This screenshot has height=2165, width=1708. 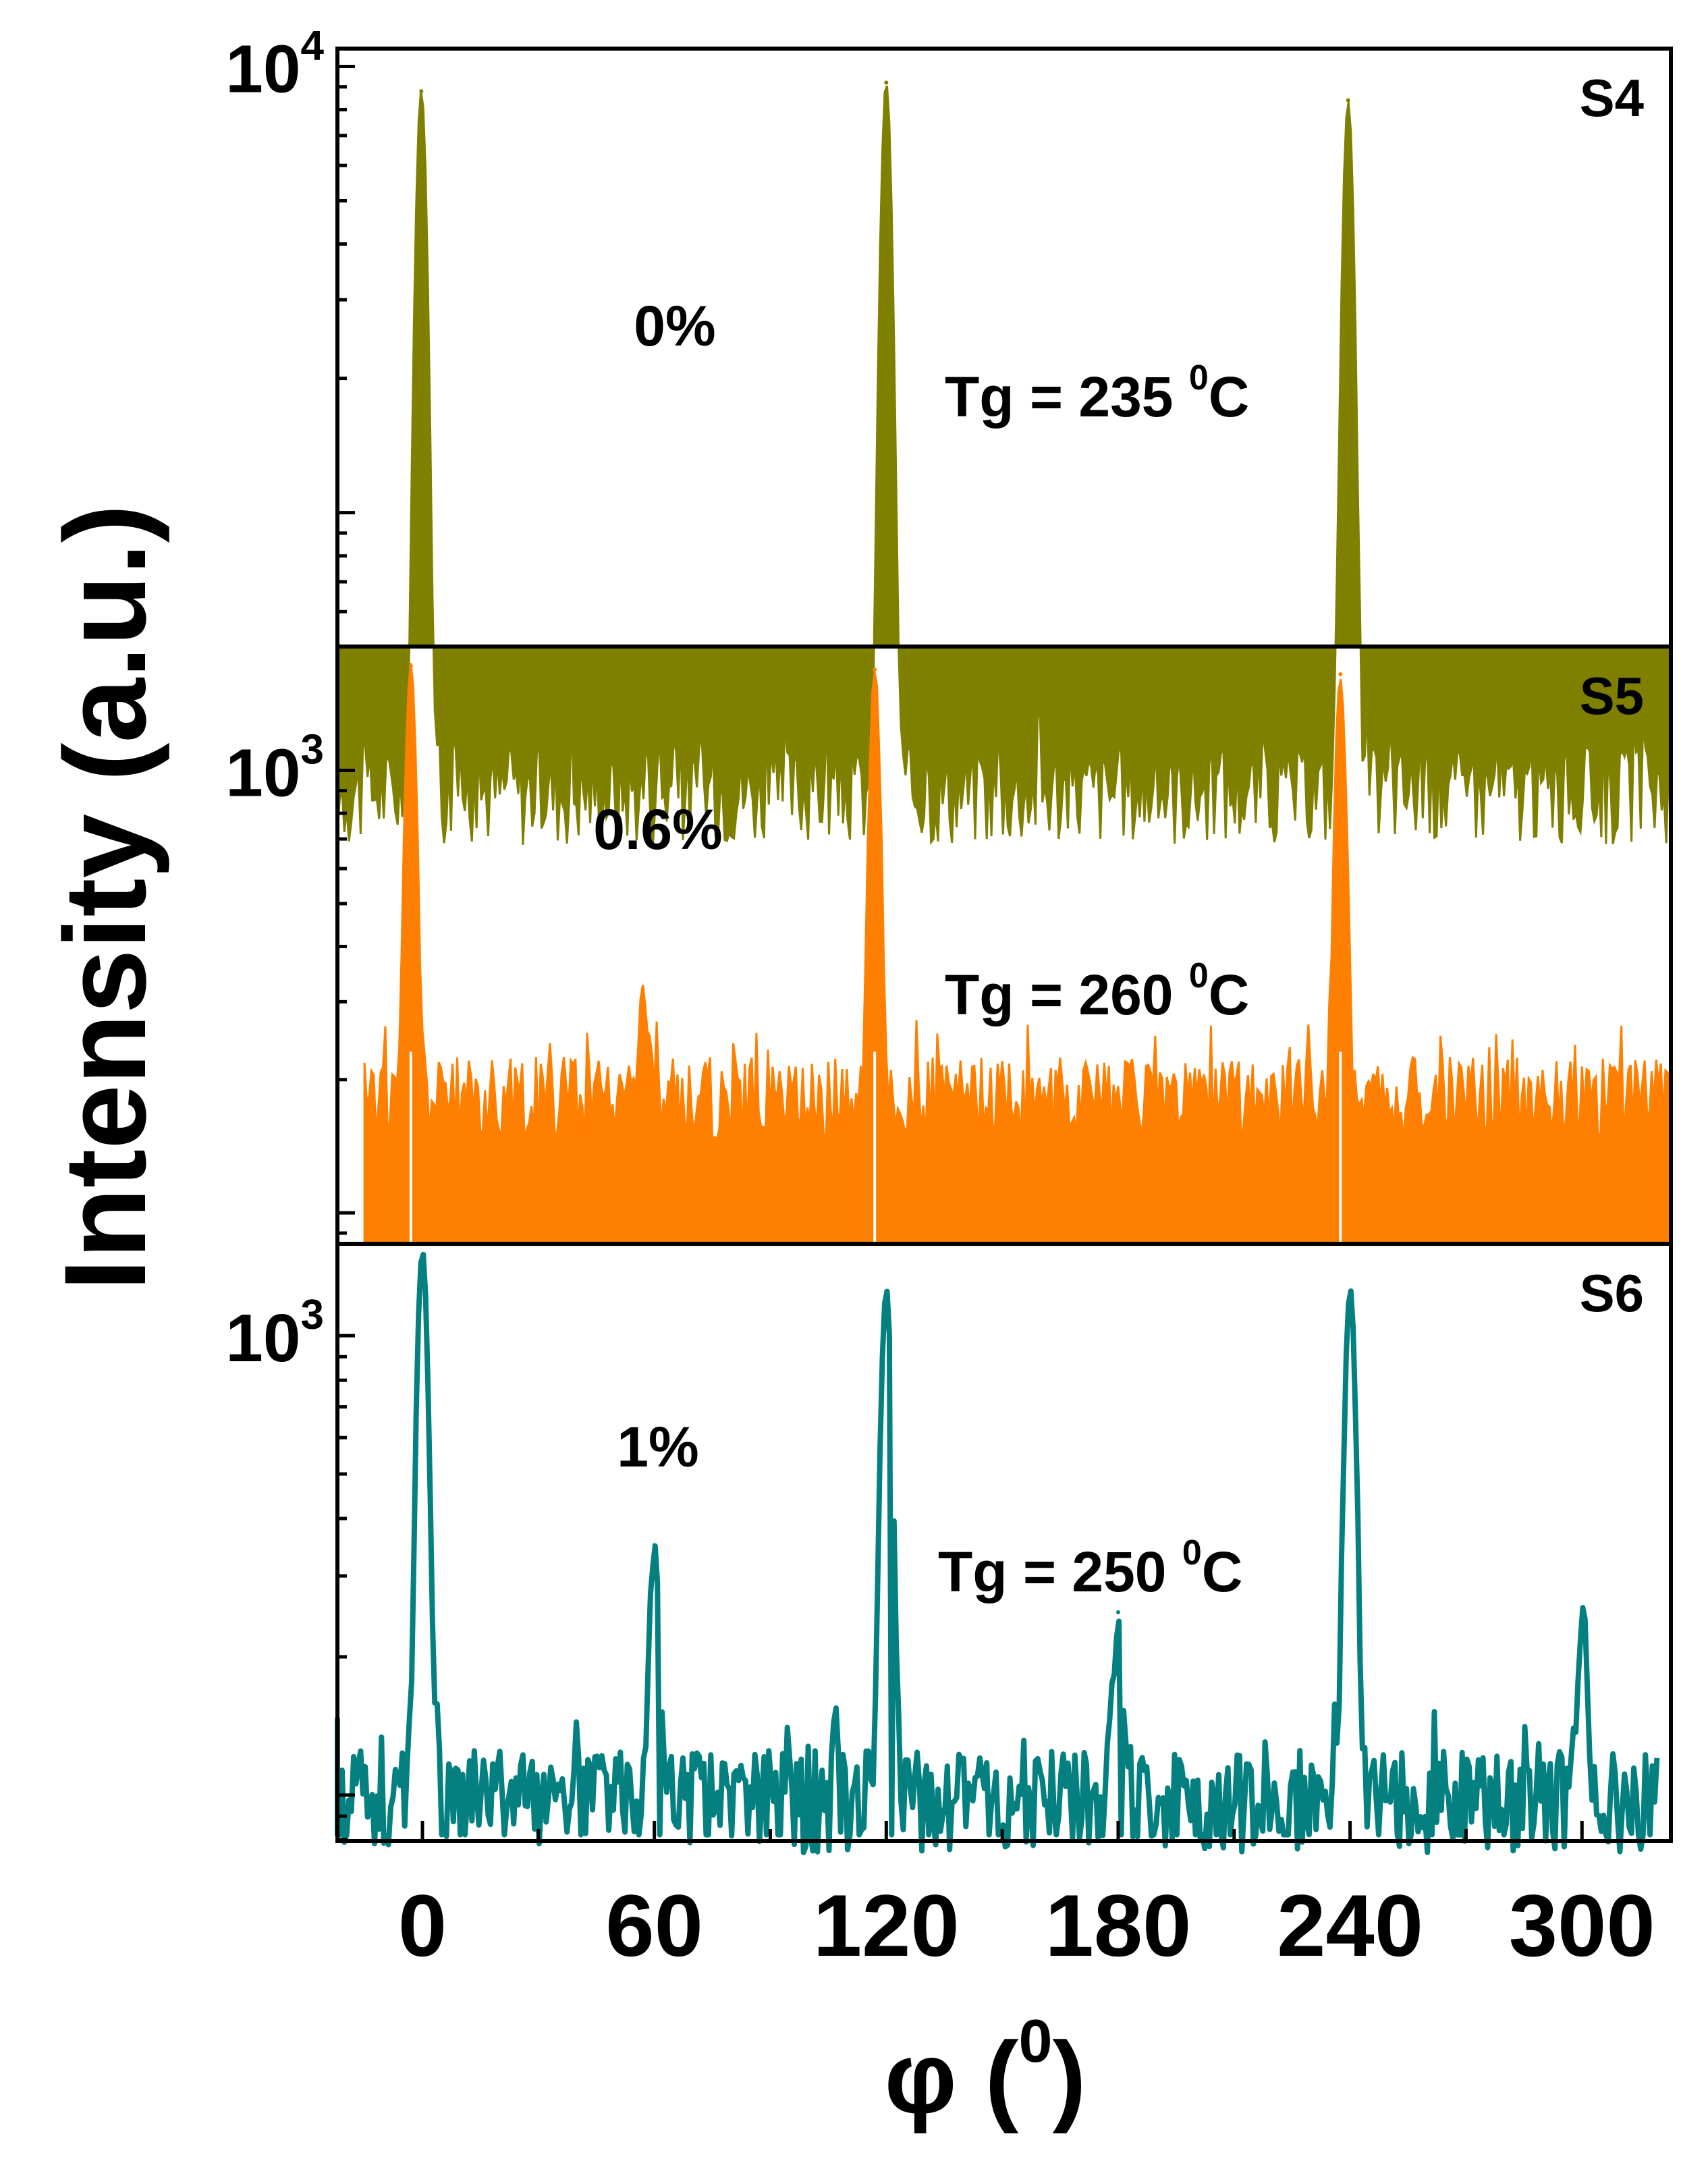 I want to click on sample-label-s5: S5, so click(x=1612, y=695).